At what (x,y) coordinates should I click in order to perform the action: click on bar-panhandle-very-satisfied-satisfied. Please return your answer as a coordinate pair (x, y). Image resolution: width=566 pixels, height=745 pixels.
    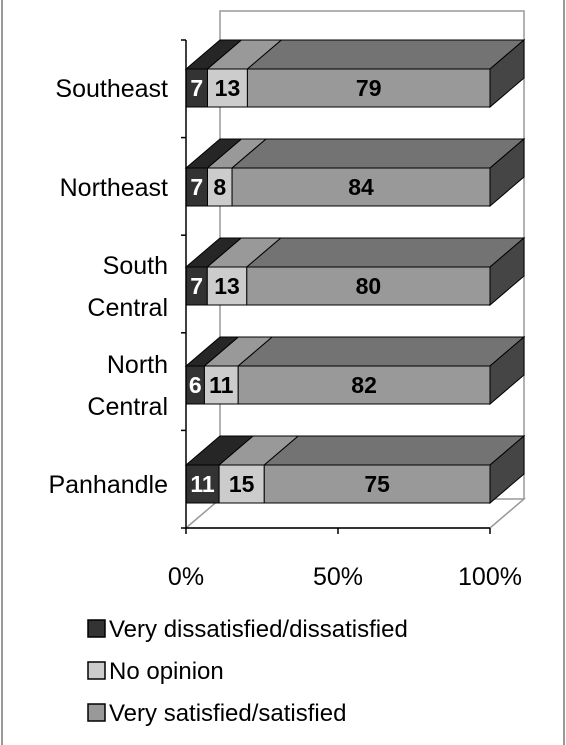
    Looking at the image, I should click on (377, 484).